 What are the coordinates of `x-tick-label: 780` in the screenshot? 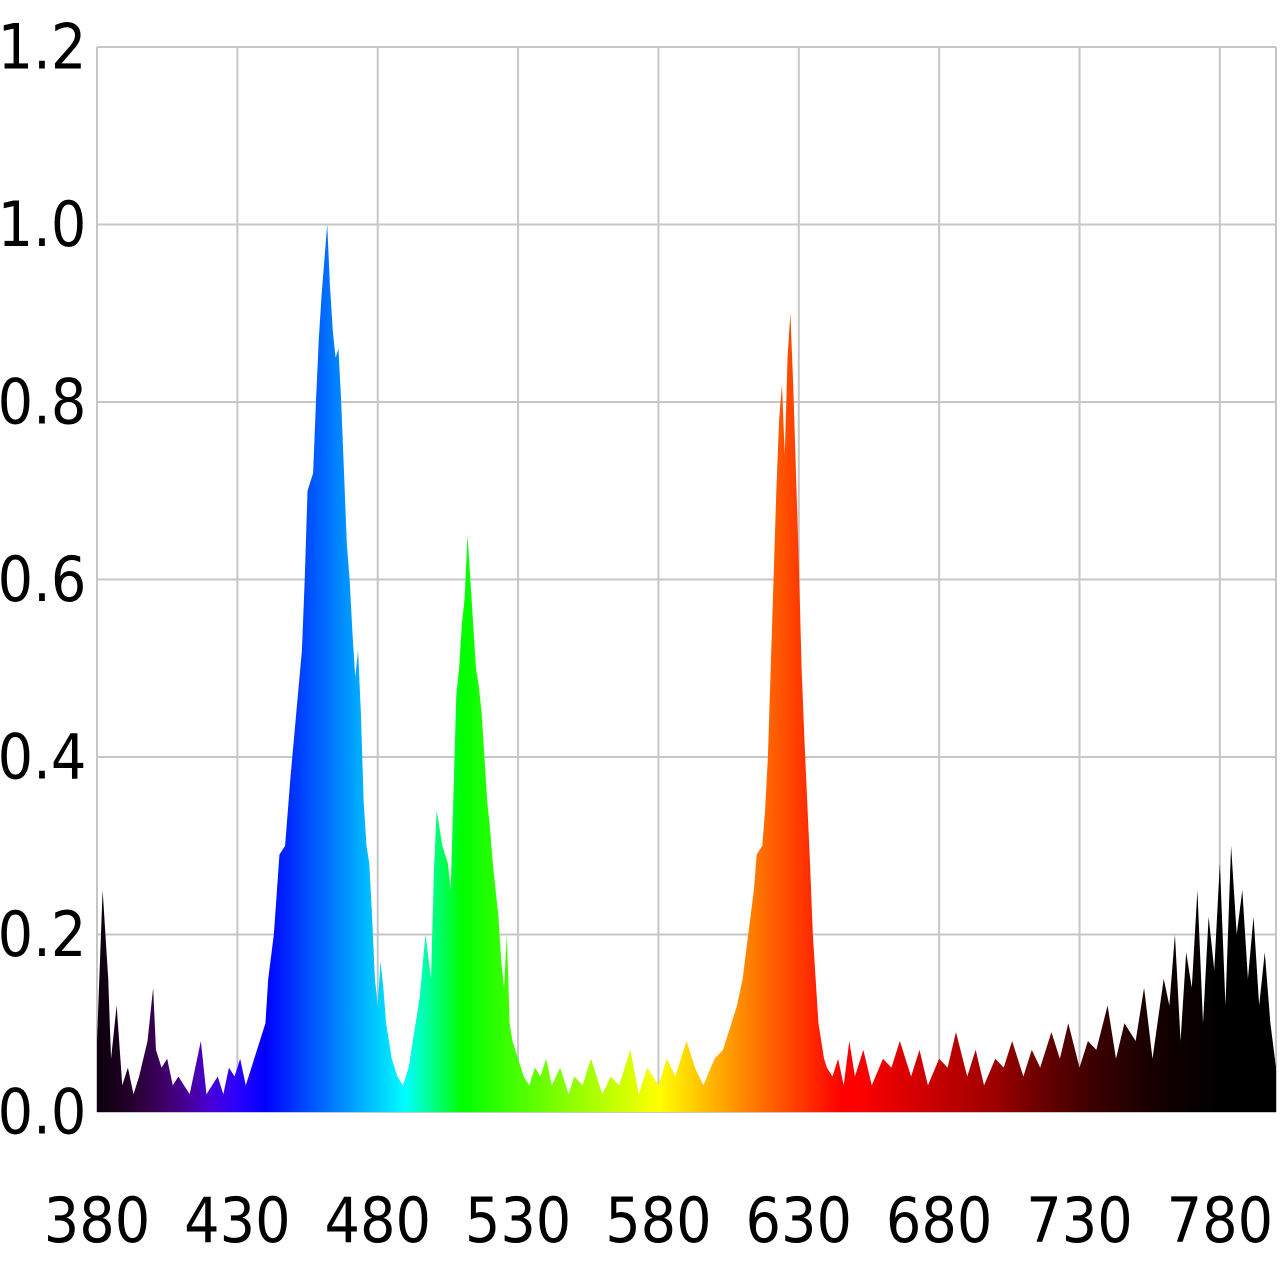 It's located at (1220, 1220).